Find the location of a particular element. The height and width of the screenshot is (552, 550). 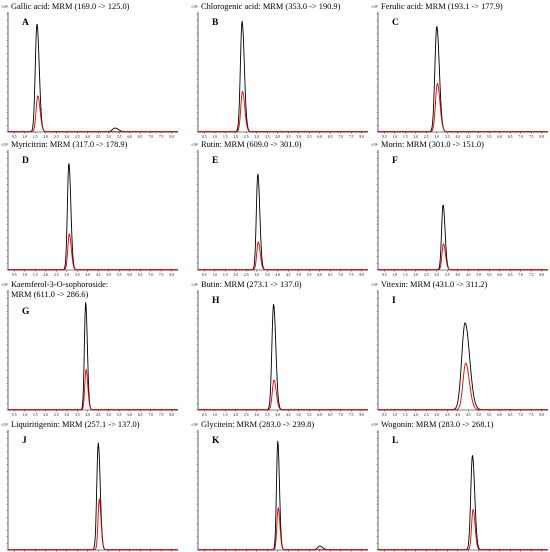

panel-title: Butin: MRM (273.1 -> 137.0) is located at coordinates (251, 284).